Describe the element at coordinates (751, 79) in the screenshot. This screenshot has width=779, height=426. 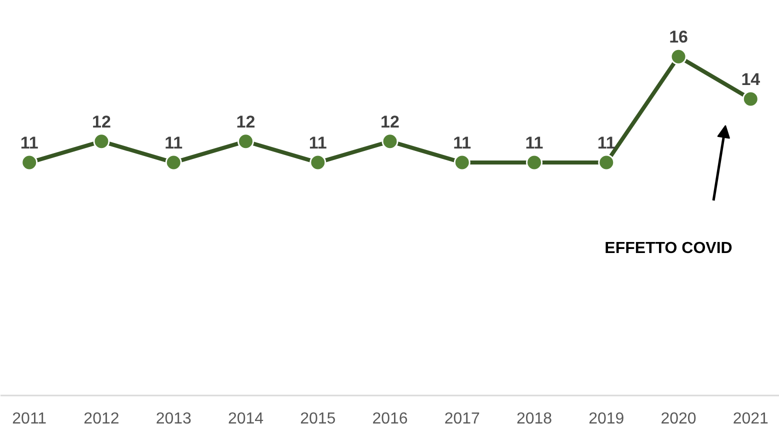
I see `data-label: 14` at that location.